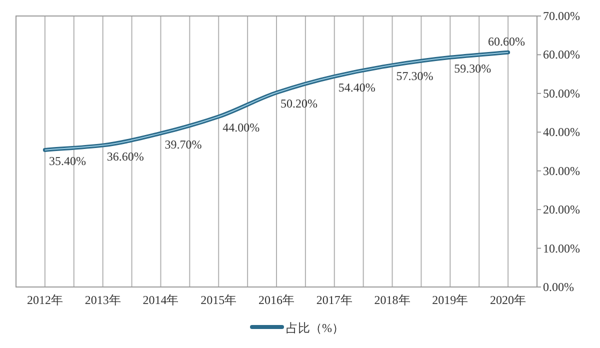 The image size is (600, 348). What do you see at coordinates (561, 16) in the screenshot?
I see `y-tick-label: 70.00%` at bounding box center [561, 16].